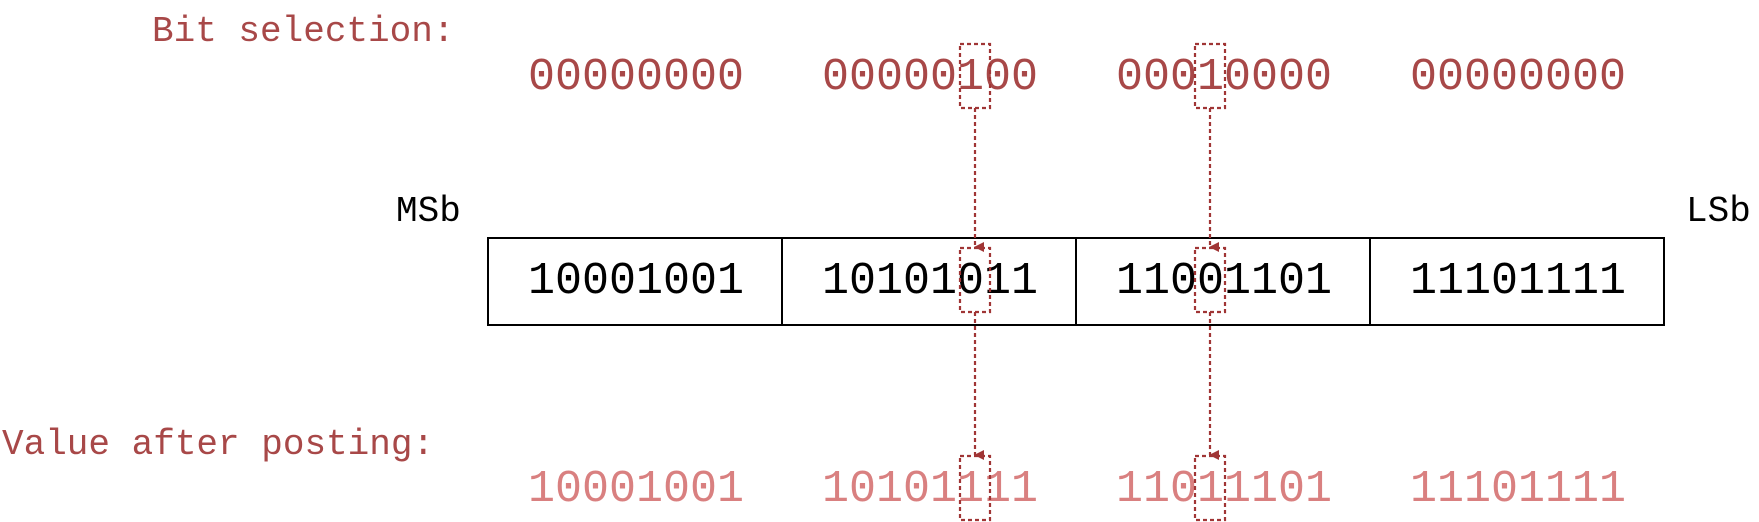 This screenshot has height=522, width=1759. What do you see at coordinates (1518, 77) in the screenshot?
I see `selection-byte-4: 00000000` at bounding box center [1518, 77].